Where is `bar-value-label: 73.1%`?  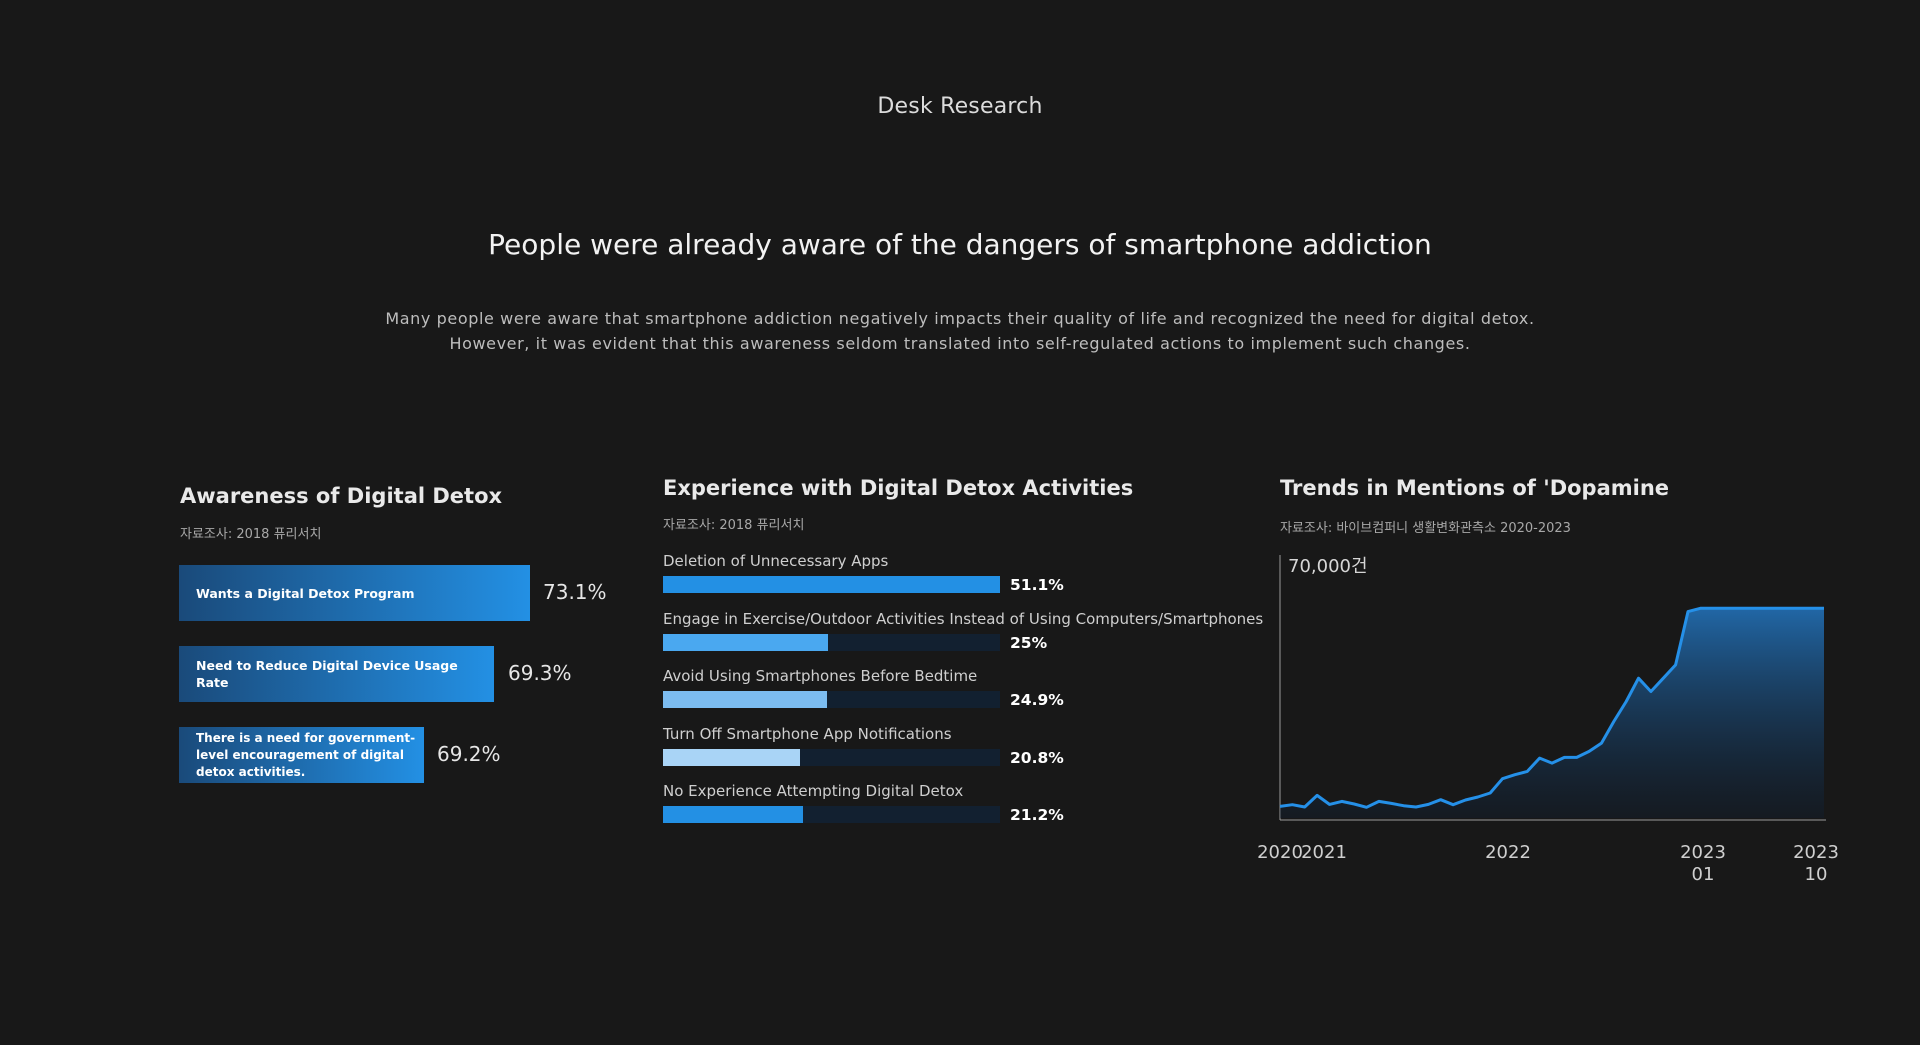 bar-value-label: 73.1% is located at coordinates (575, 592).